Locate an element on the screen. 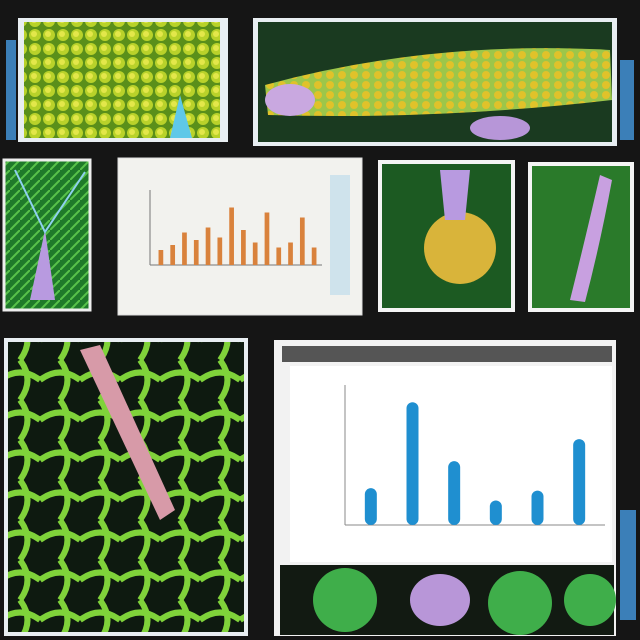 Image resolution: width=640 pixels, height=640 pixels. tube is located at coordinates (127, 432).